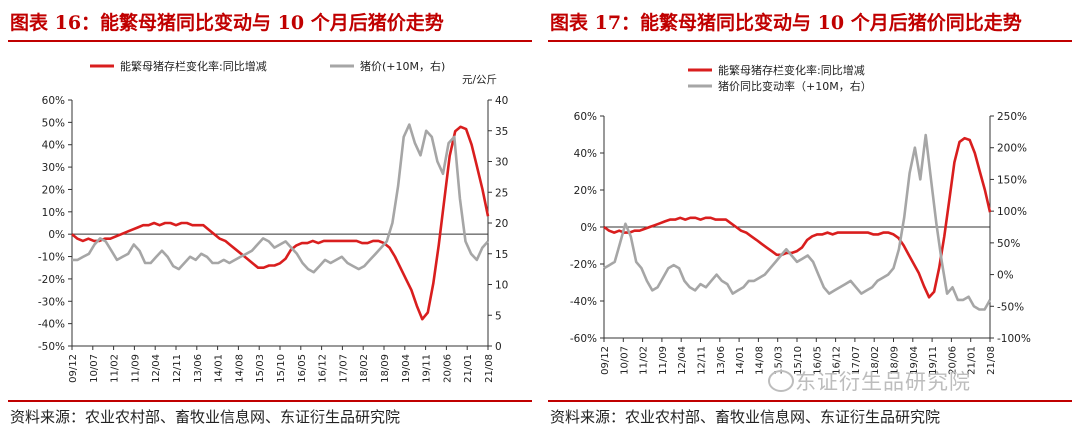 The height and width of the screenshot is (435, 1080). What do you see at coordinates (501, 286) in the screenshot?
I see `right-tick-label: 10` at bounding box center [501, 286].